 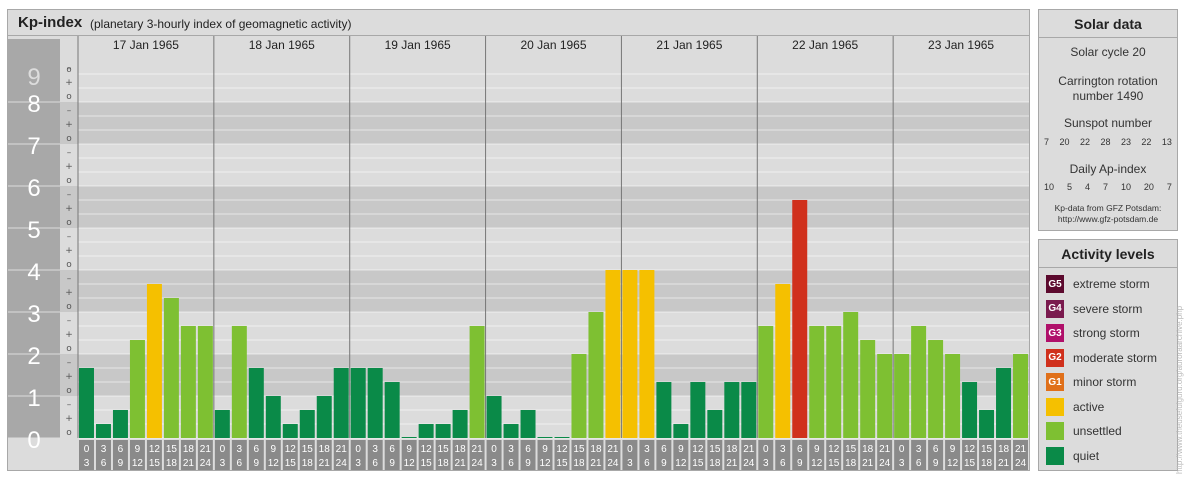 What do you see at coordinates (325, 449) in the screenshot?
I see `interval-start-label: 18` at bounding box center [325, 449].